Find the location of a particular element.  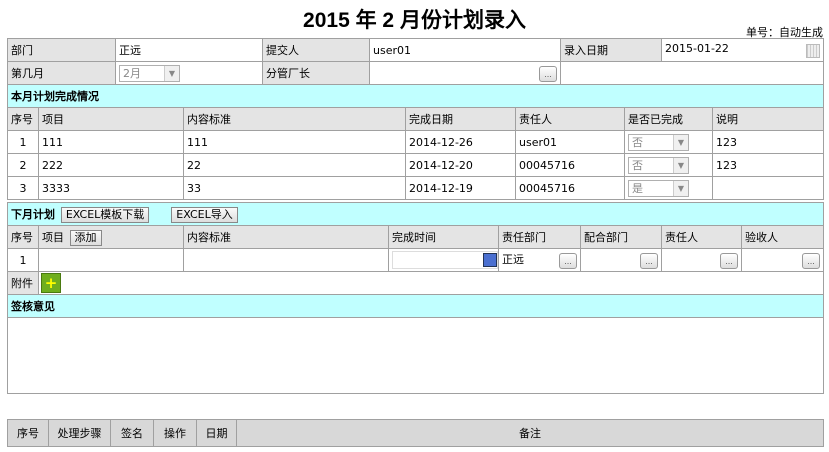

section-review: 签核意见 is located at coordinates (415, 306).